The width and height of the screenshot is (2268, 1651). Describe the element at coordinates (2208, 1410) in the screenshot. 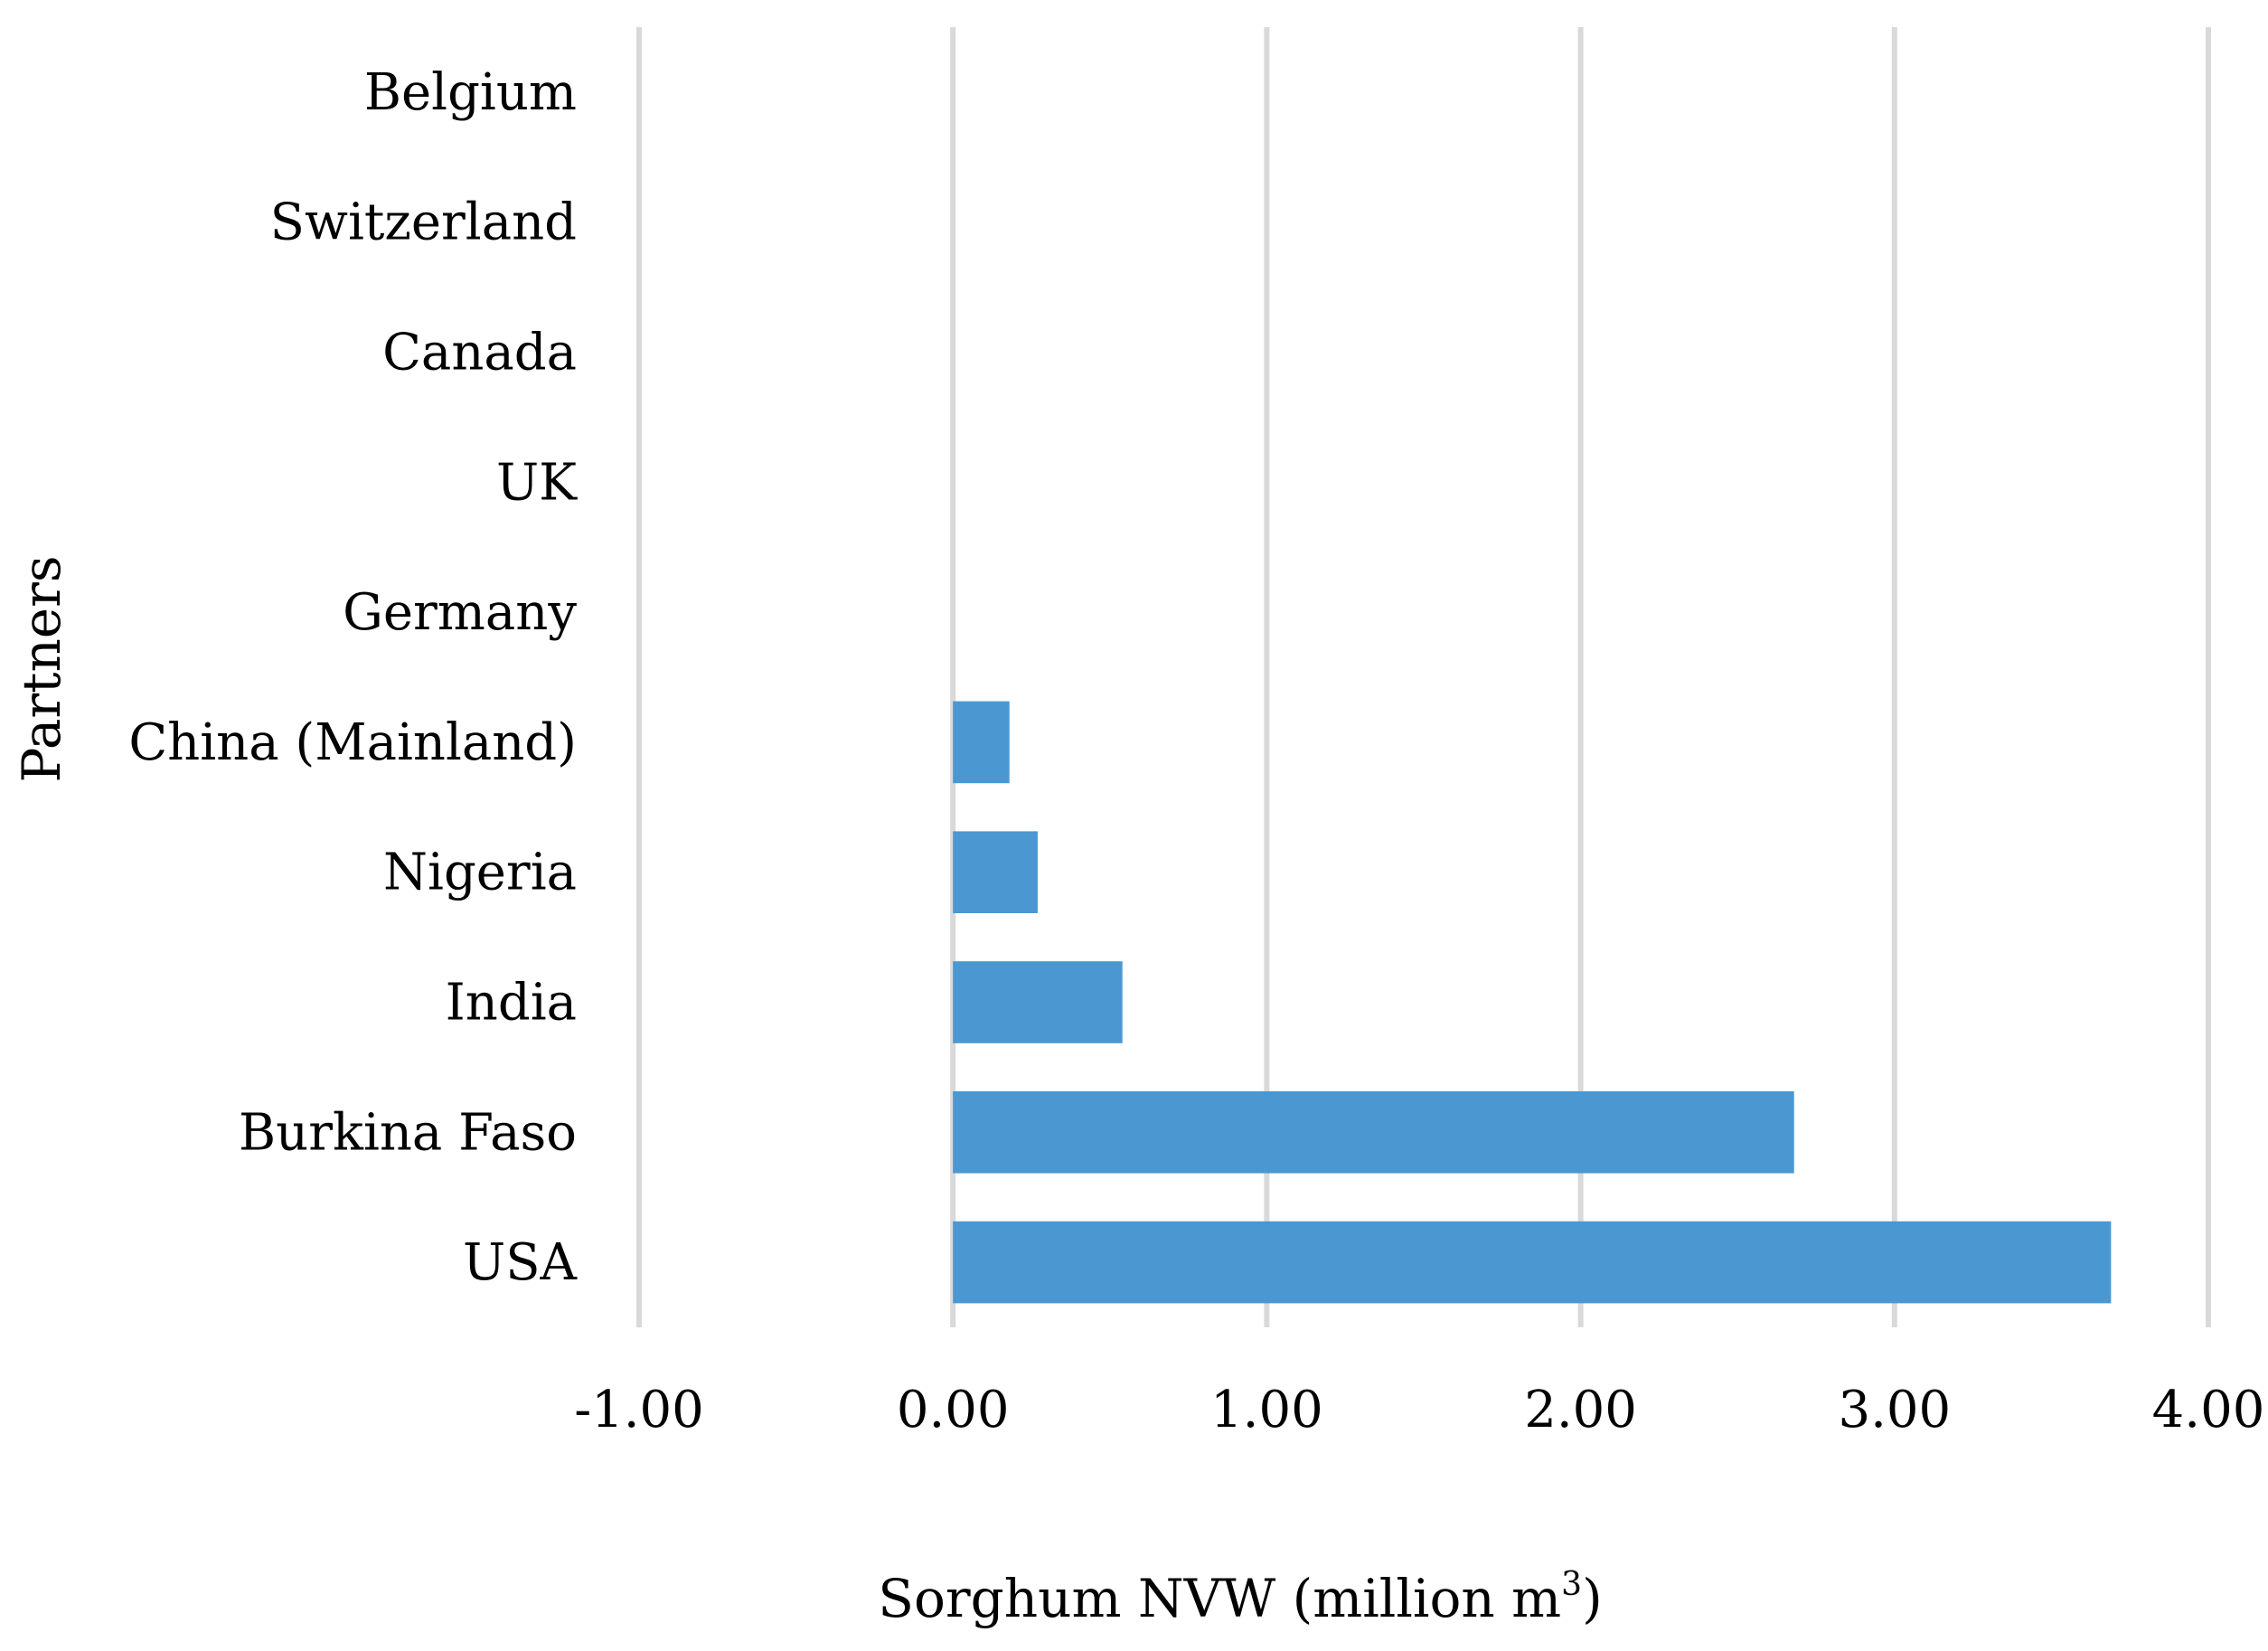

I see `x-tick-label: 4.00` at that location.